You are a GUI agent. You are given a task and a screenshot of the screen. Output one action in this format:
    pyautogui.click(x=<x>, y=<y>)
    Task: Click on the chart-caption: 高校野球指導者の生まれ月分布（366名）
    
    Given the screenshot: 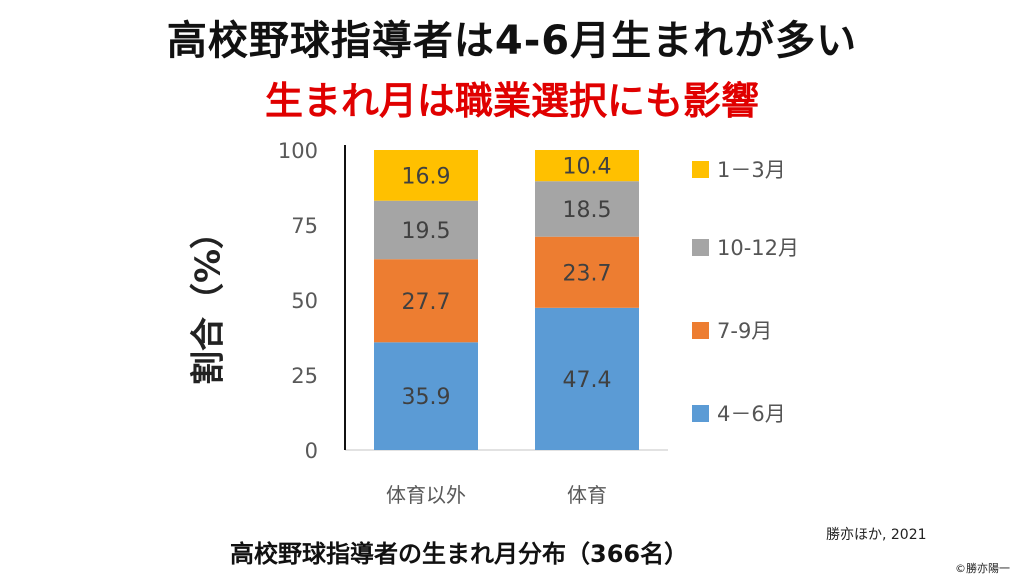 What is the action you would take?
    pyautogui.click(x=459, y=554)
    